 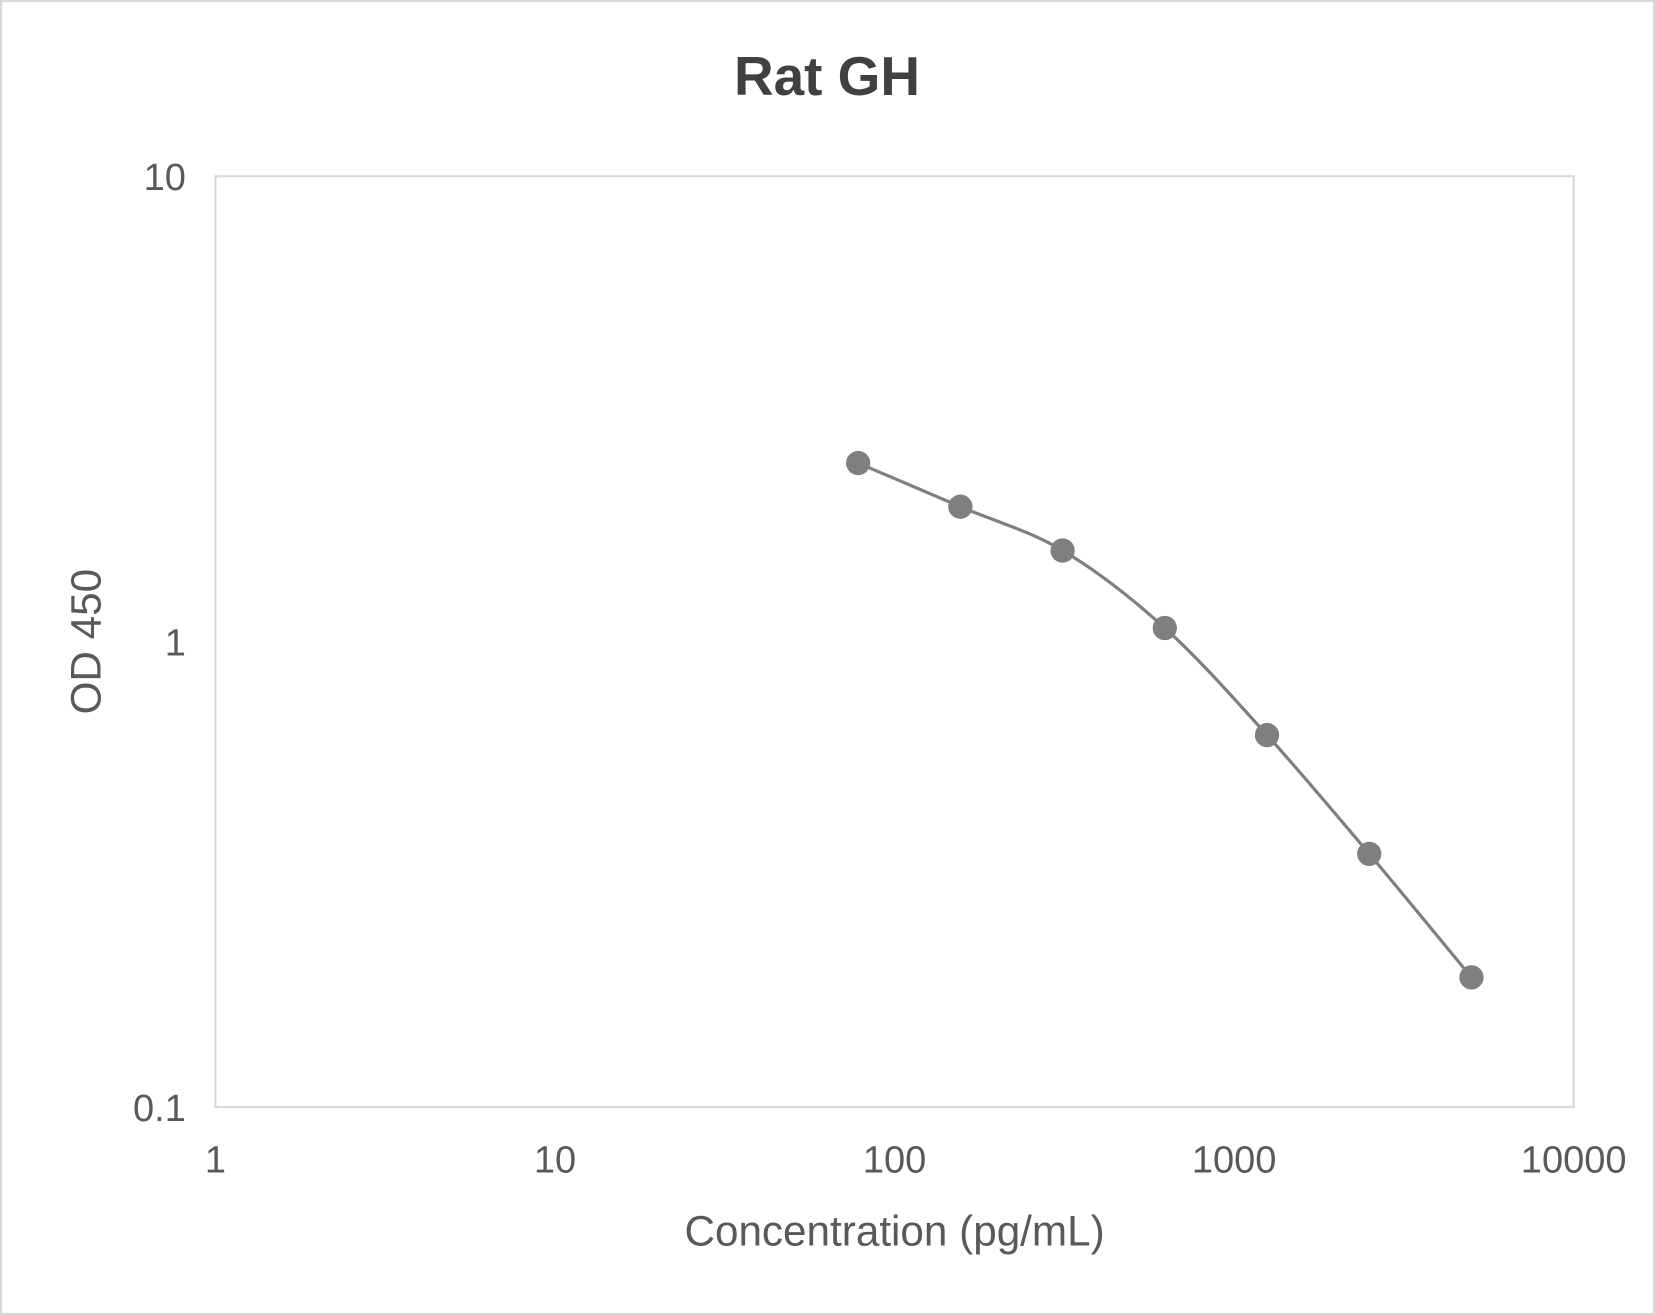 I want to click on y-tick-label: 10, so click(x=165, y=178).